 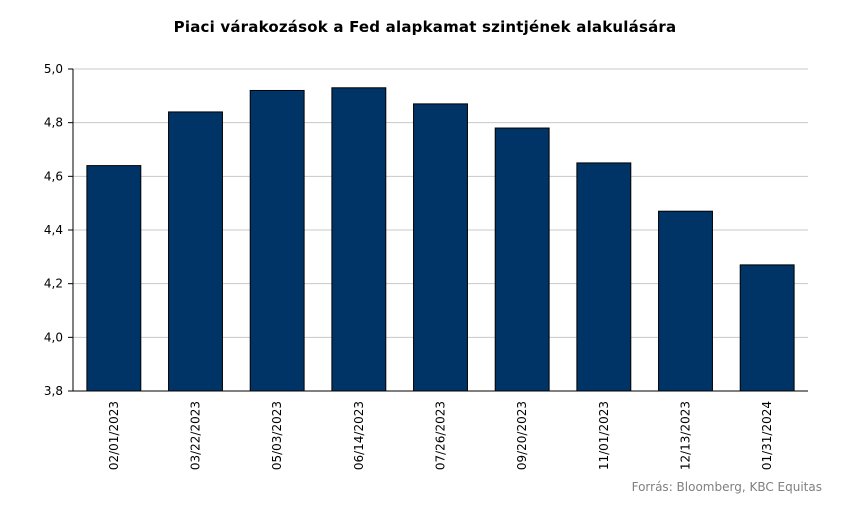 I want to click on y-tick-label: 4,2, so click(x=53, y=284).